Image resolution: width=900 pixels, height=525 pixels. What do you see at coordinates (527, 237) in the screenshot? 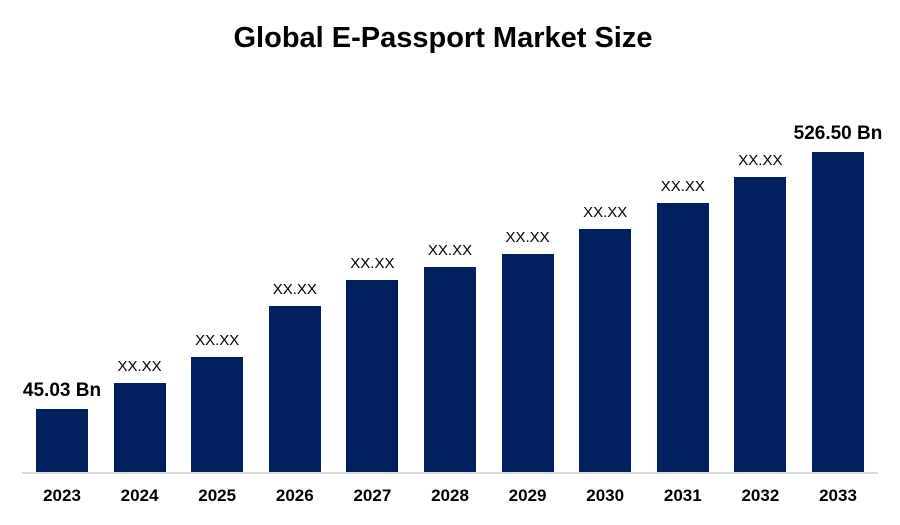
I see `value-label-2029: XX.XX` at bounding box center [527, 237].